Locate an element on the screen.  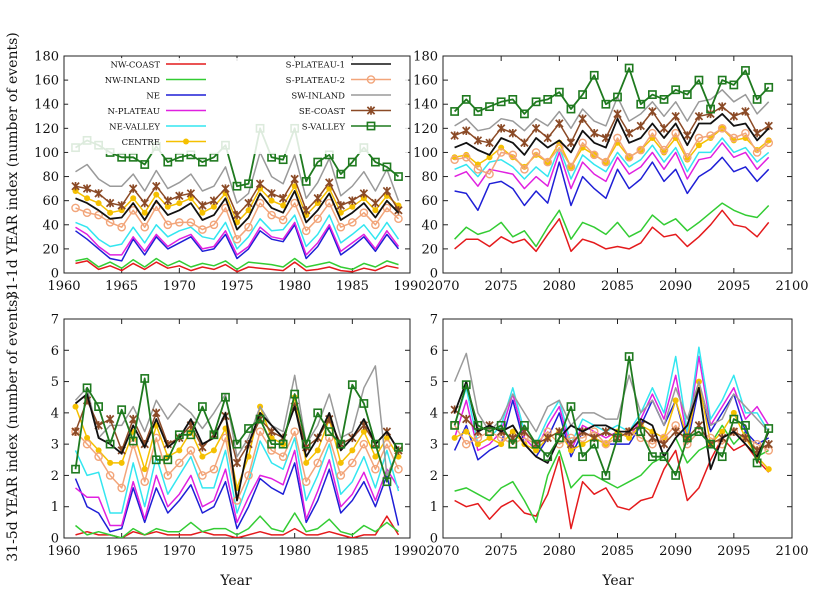
x-tick-label: 2085 is located at coordinates (617, 286).